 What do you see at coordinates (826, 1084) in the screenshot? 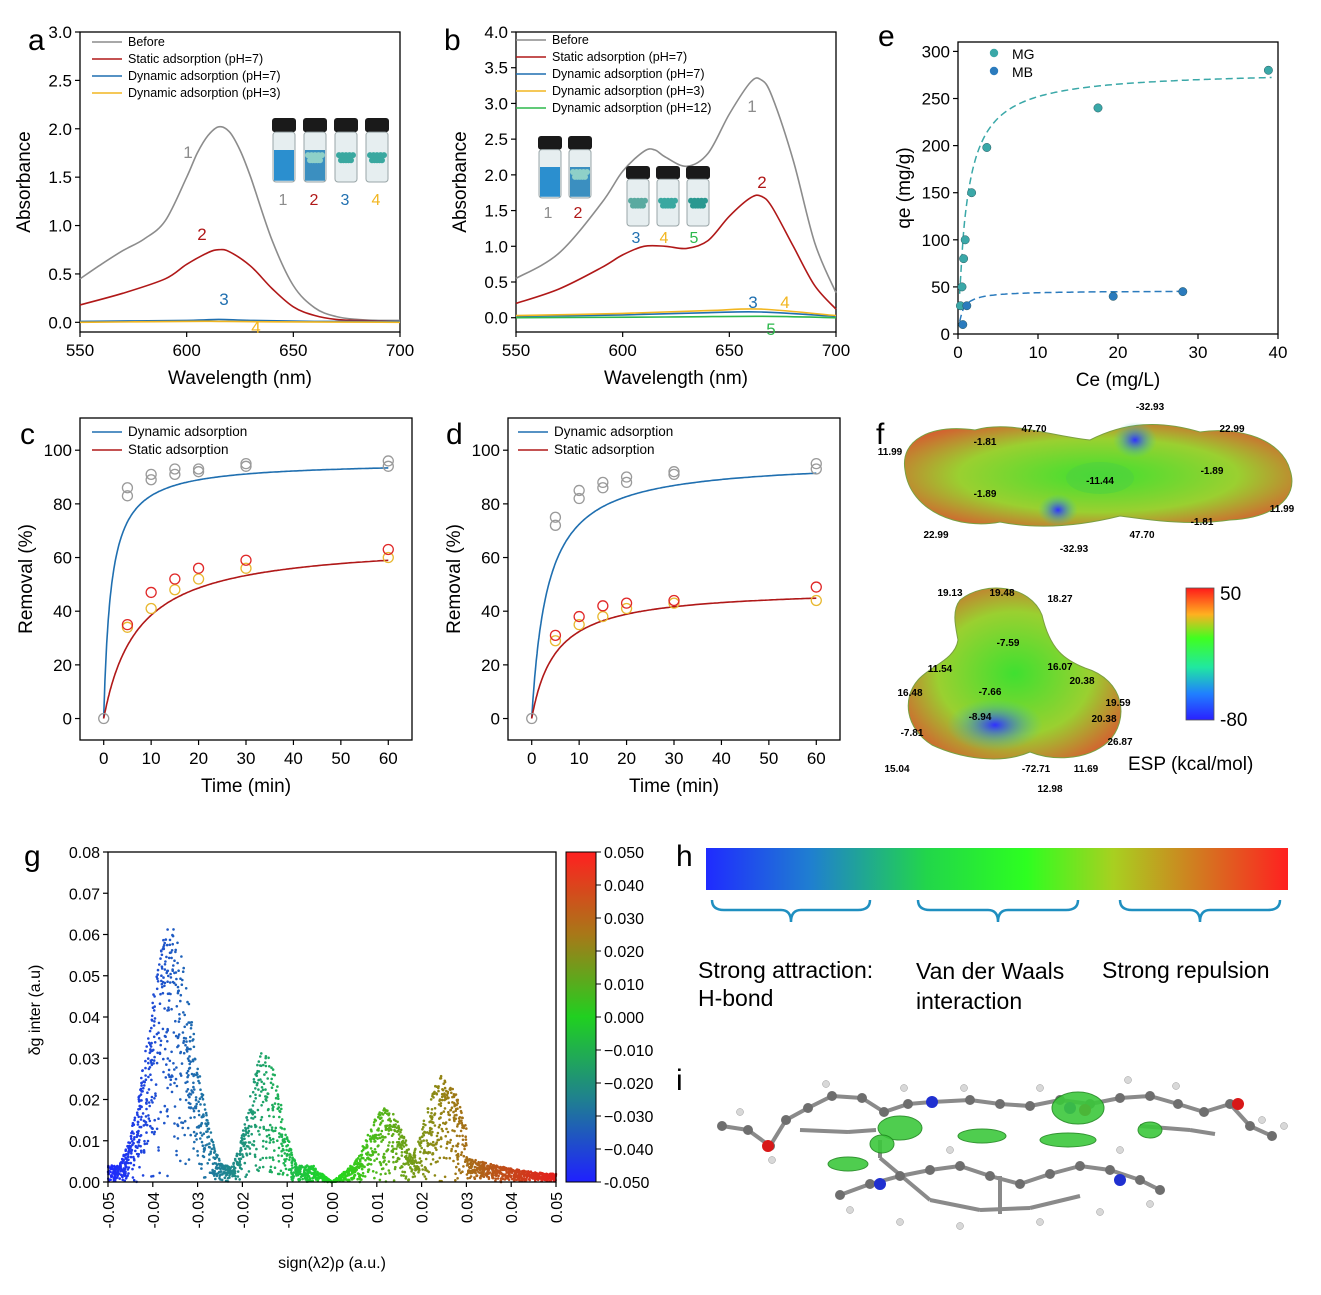
I see `i-hydrogen-atom` at bounding box center [826, 1084].